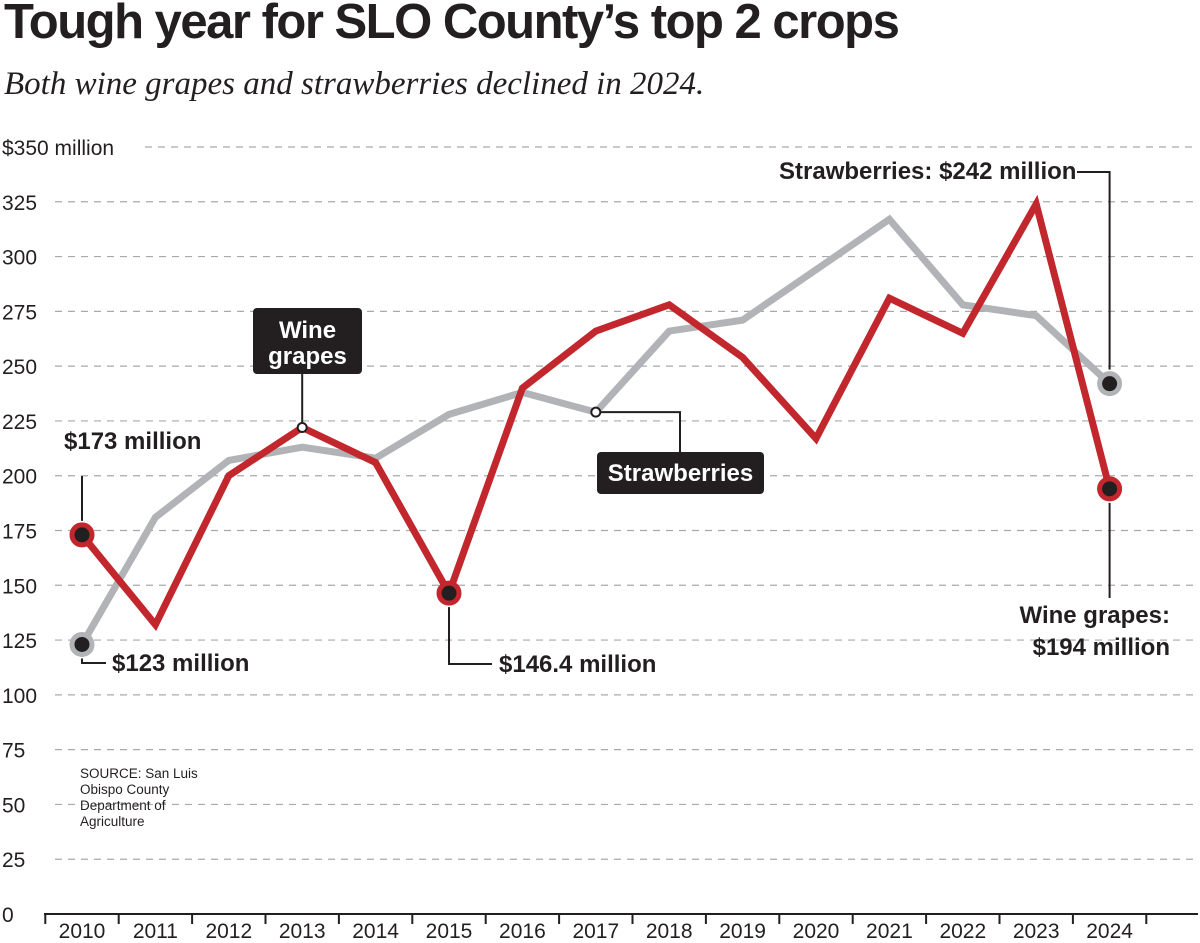 The image size is (1200, 943). Describe the element at coordinates (19, 641) in the screenshot. I see `y-tick-label: 125` at that location.